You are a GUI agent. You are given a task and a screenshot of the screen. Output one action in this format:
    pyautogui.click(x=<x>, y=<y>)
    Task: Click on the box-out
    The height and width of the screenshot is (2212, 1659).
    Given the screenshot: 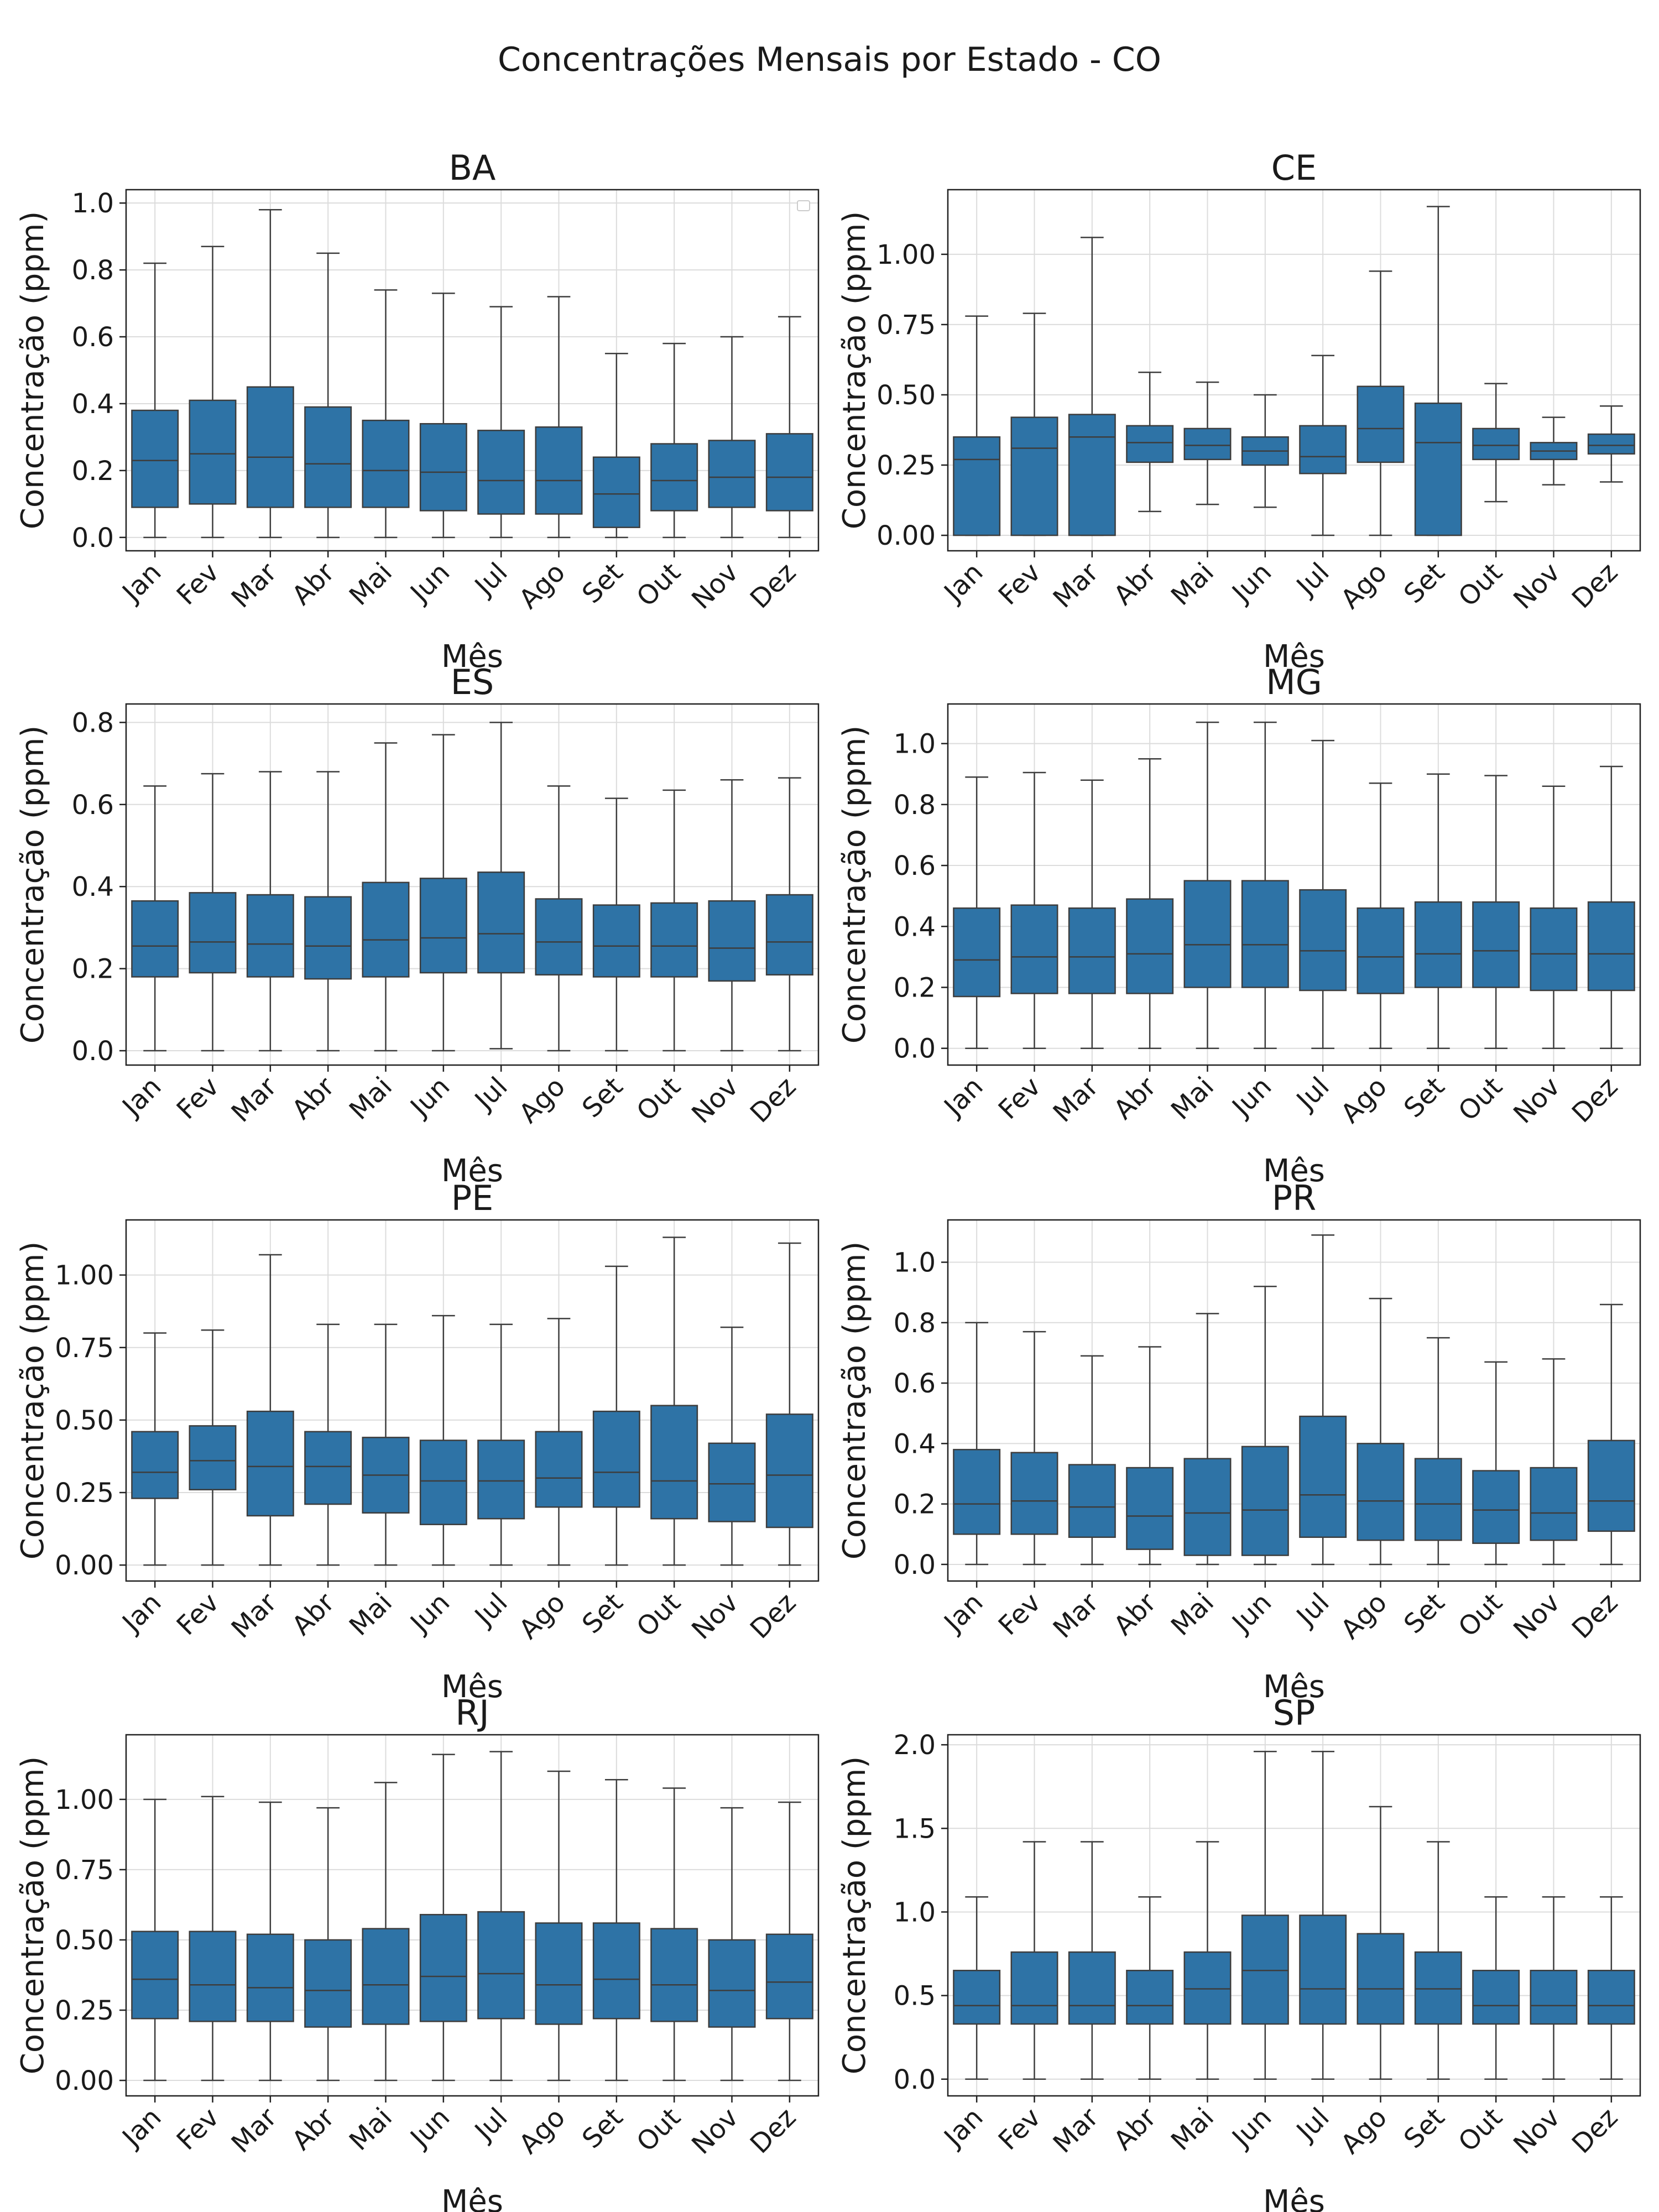 What is the action you would take?
    pyautogui.click(x=1496, y=1464)
    